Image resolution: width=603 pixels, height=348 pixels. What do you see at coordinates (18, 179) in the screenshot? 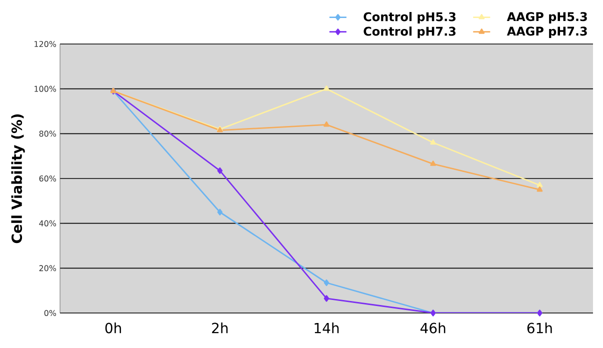
I see `y-axis-title: Cell Viability (%)` at bounding box center [18, 179].